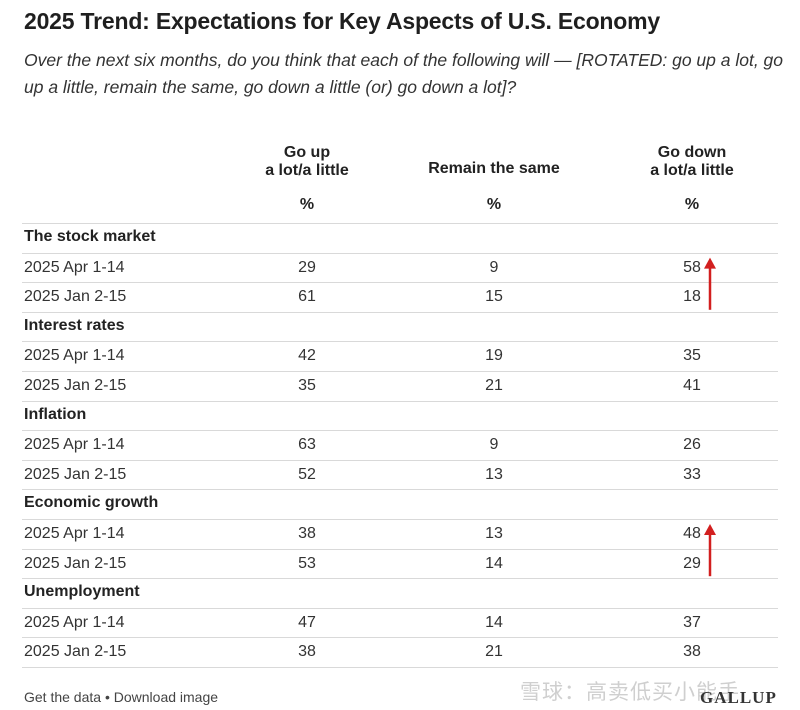  Describe the element at coordinates (692, 385) in the screenshot. I see `table-cell: 41` at that location.